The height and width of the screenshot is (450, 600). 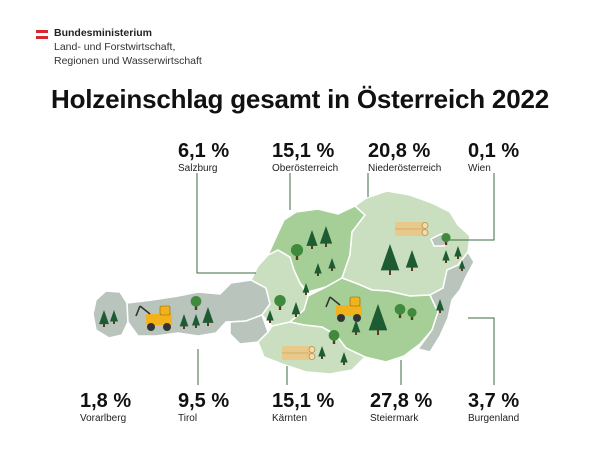 What do you see at coordinates (405, 168) in the screenshot?
I see `region-name-niederoesterreich: Niederösterreich` at bounding box center [405, 168].